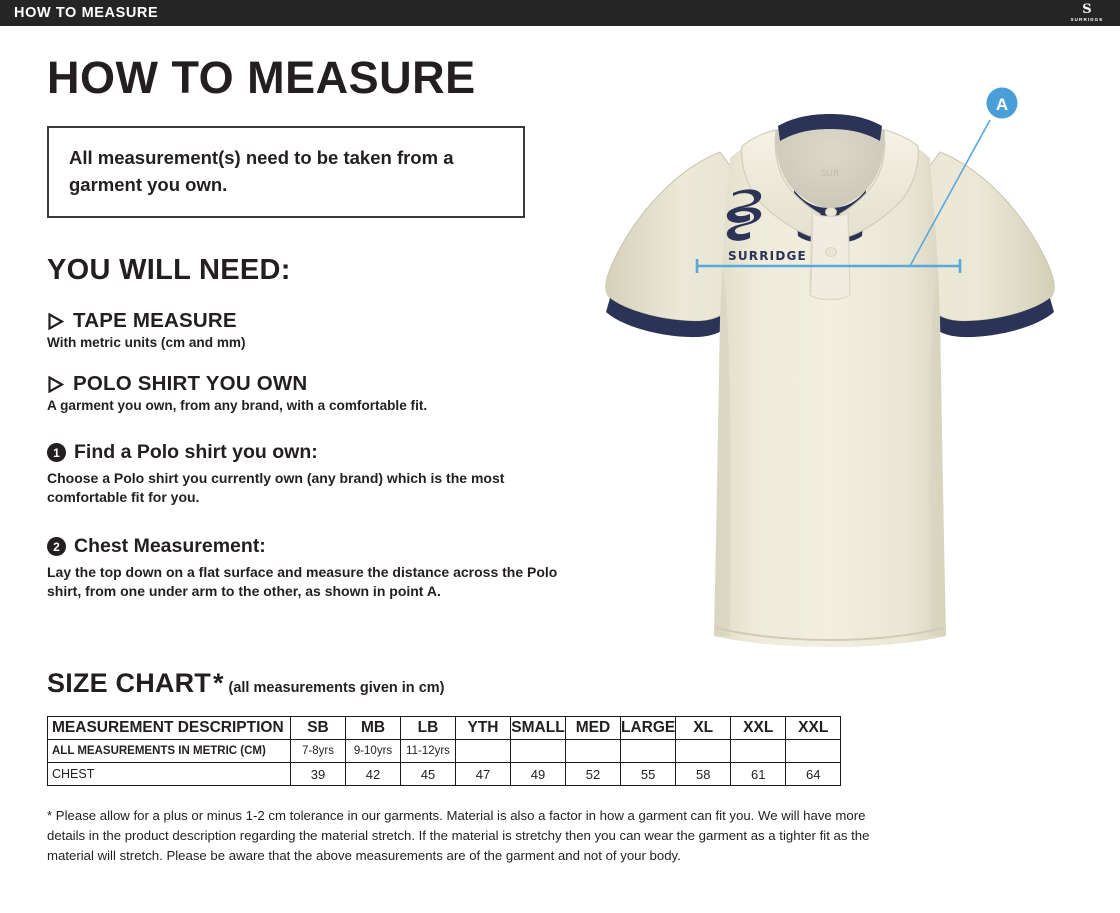  What do you see at coordinates (373, 728) in the screenshot?
I see `column-header-mb: MB` at bounding box center [373, 728].